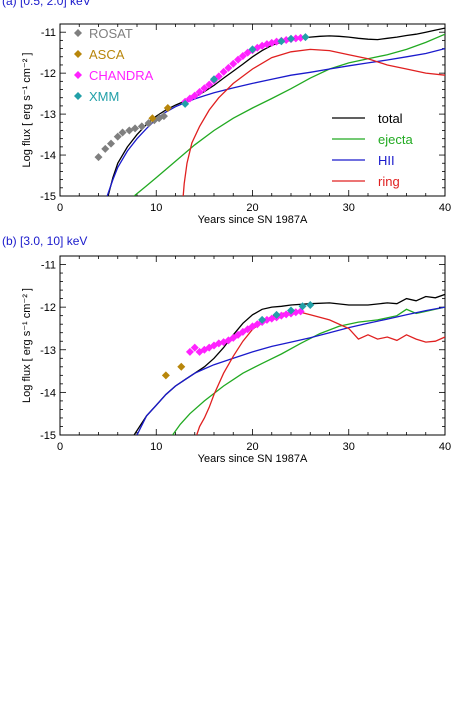 The width and height of the screenshot is (463, 712). I want to click on legend-label-rosat: ROSAT, so click(111, 33).